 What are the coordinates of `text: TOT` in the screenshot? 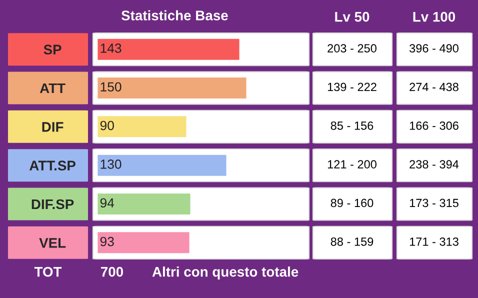 It's located at (48, 271).